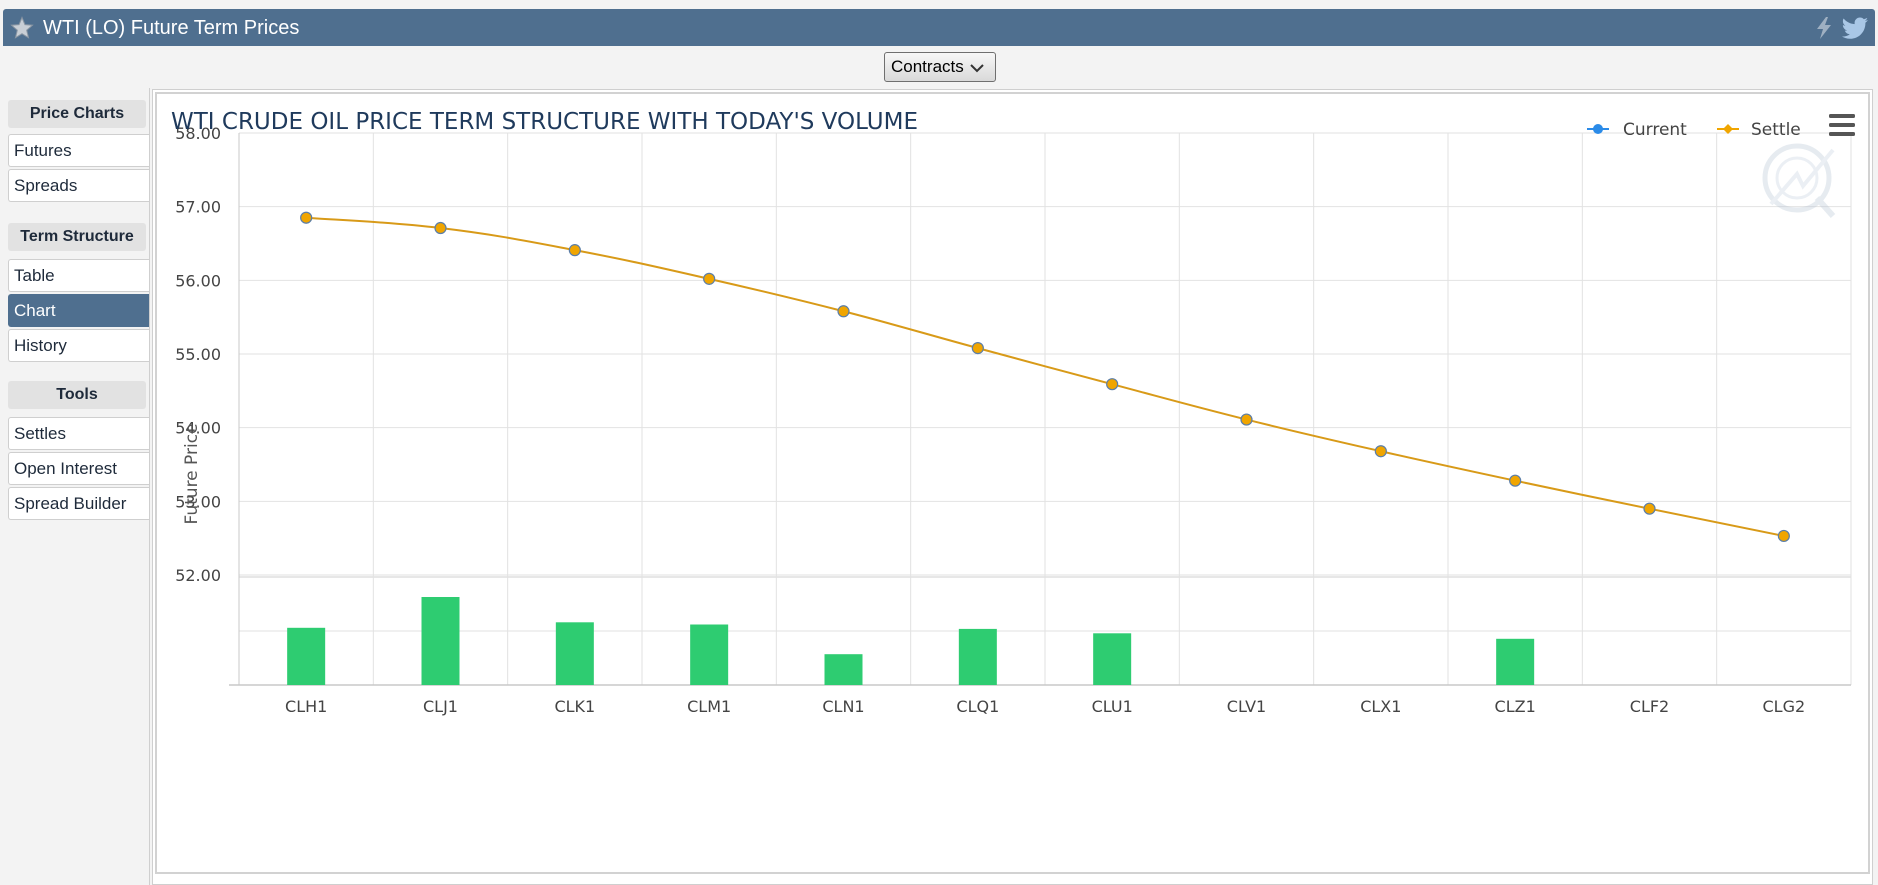 The image size is (1878, 885). I want to click on sidebar-item-chart: Chart, so click(79, 310).